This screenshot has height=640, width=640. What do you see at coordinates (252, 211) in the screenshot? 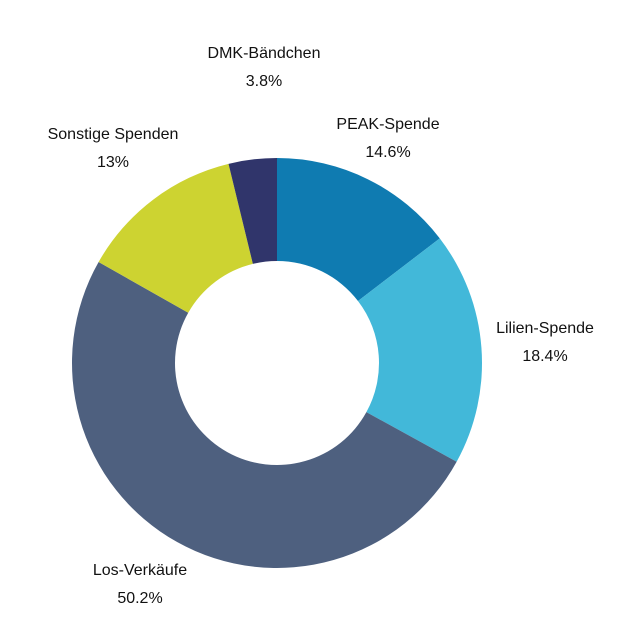
I see `slice-dmk-baendchen` at bounding box center [252, 211].